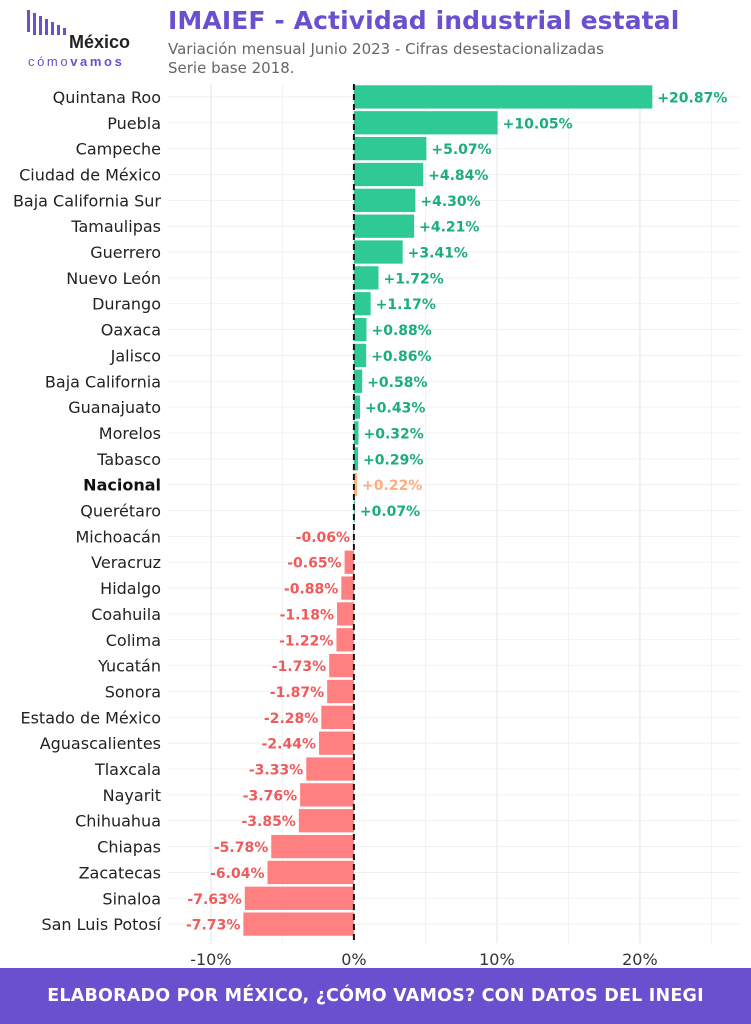 The width and height of the screenshot is (751, 1024). I want to click on data-label: +3.41%, so click(438, 254).